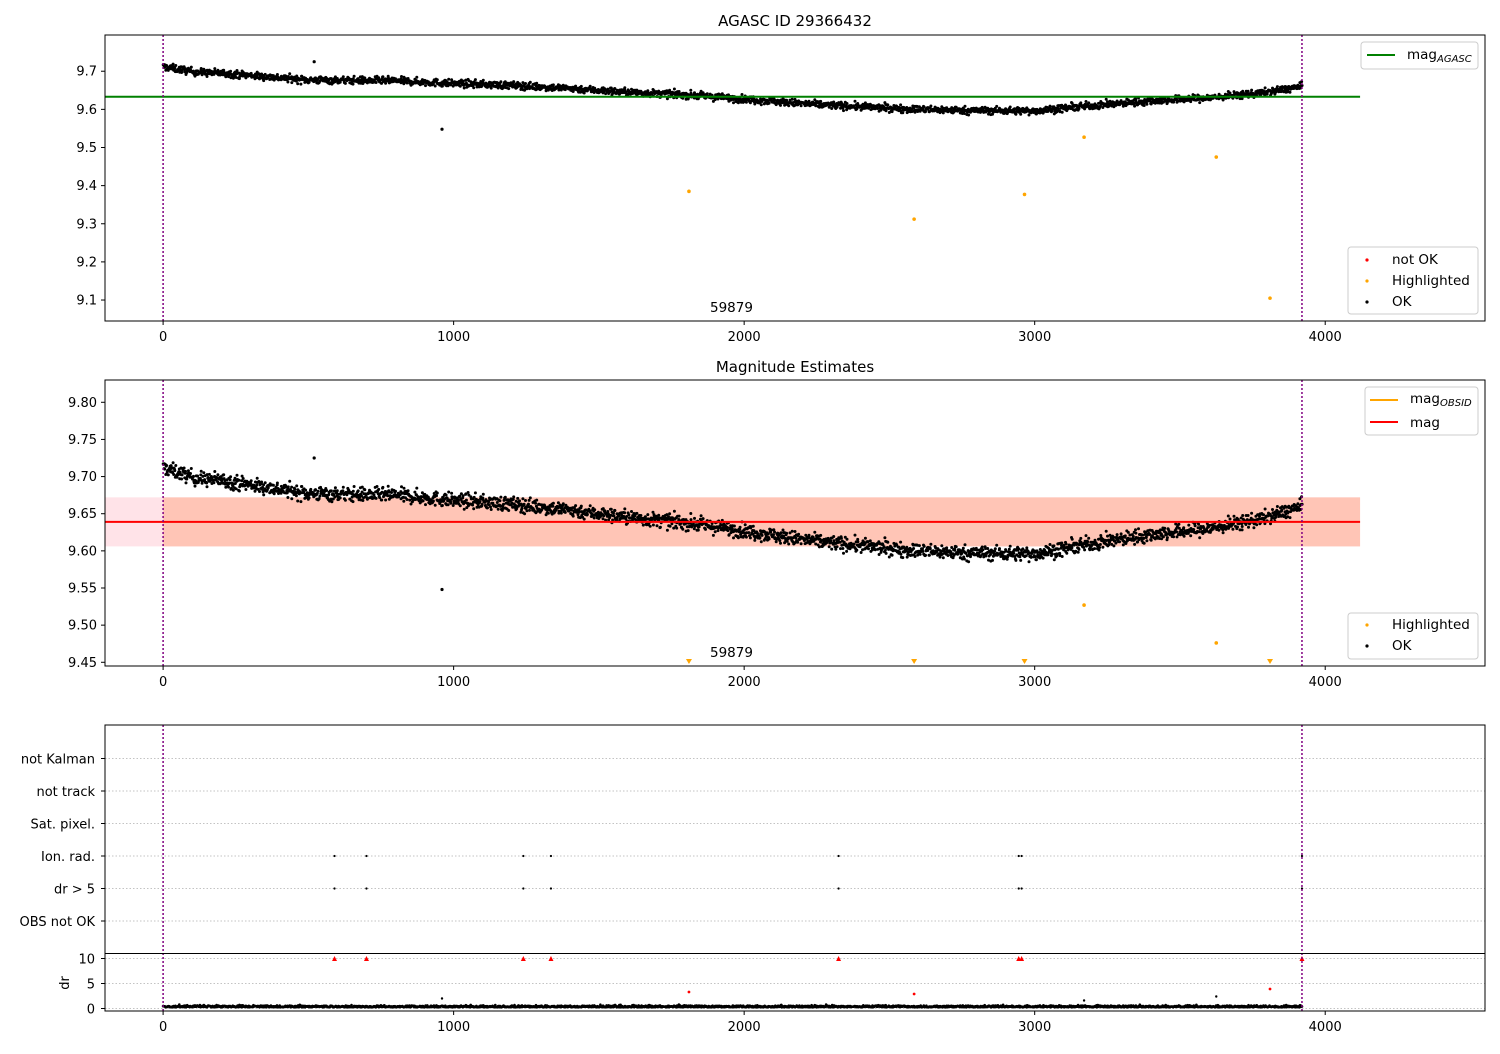 This screenshot has height=1054, width=1500. I want to click on agasc-x-tick-label: 2000, so click(744, 337).